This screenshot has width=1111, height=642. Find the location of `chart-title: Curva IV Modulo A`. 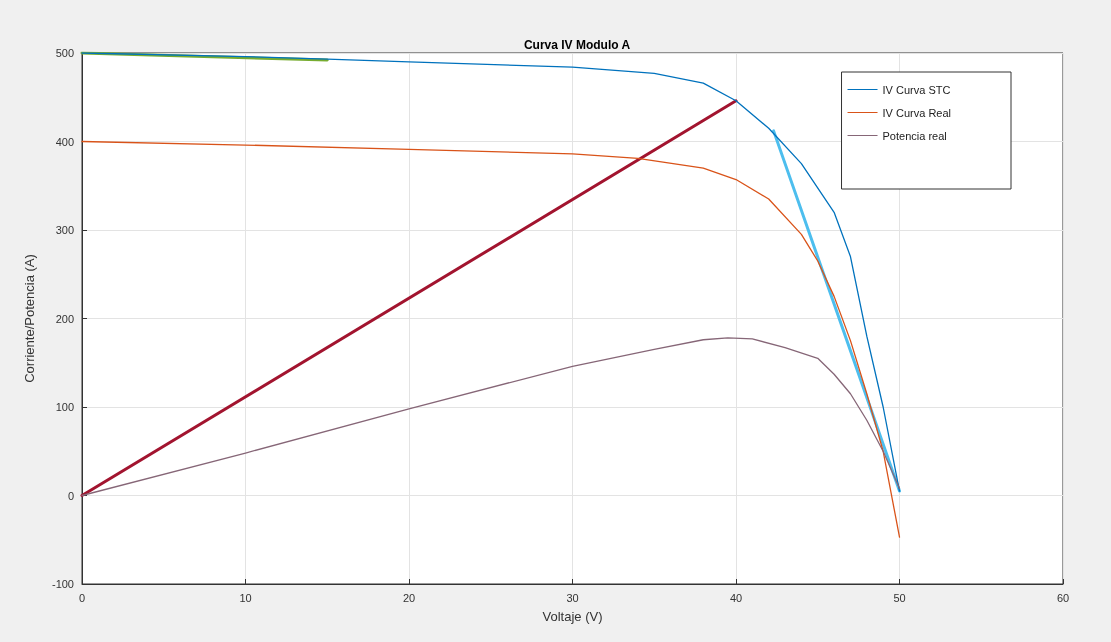

chart-title: Curva IV Modulo A is located at coordinates (577, 45).